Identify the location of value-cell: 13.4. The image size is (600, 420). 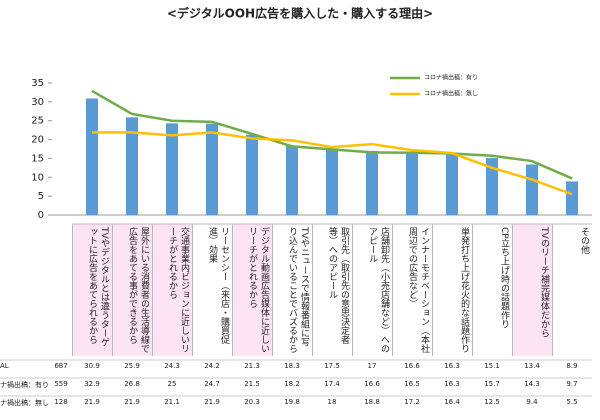
(532, 366).